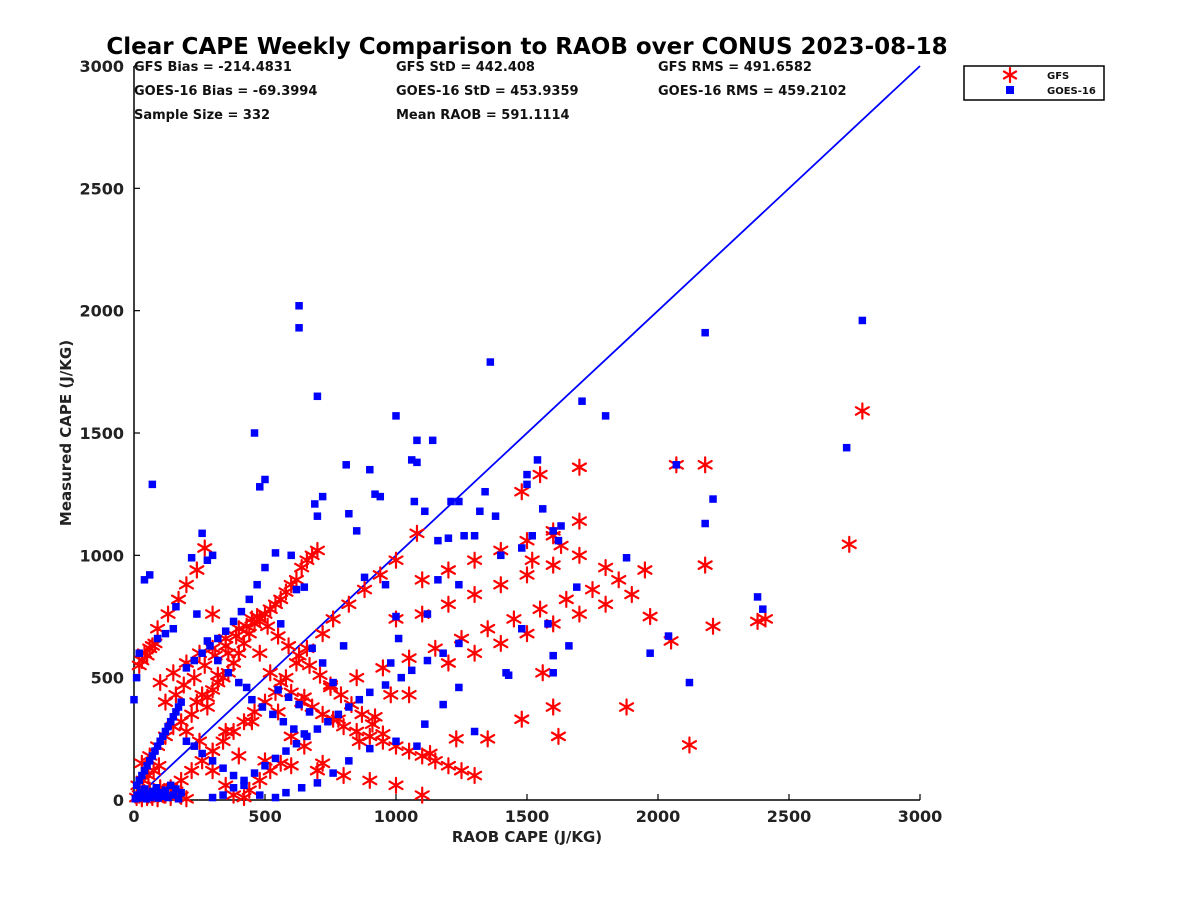  What do you see at coordinates (225, 91) in the screenshot?
I see `stats-text: GOES-16 Bias = -69.3994` at bounding box center [225, 91].